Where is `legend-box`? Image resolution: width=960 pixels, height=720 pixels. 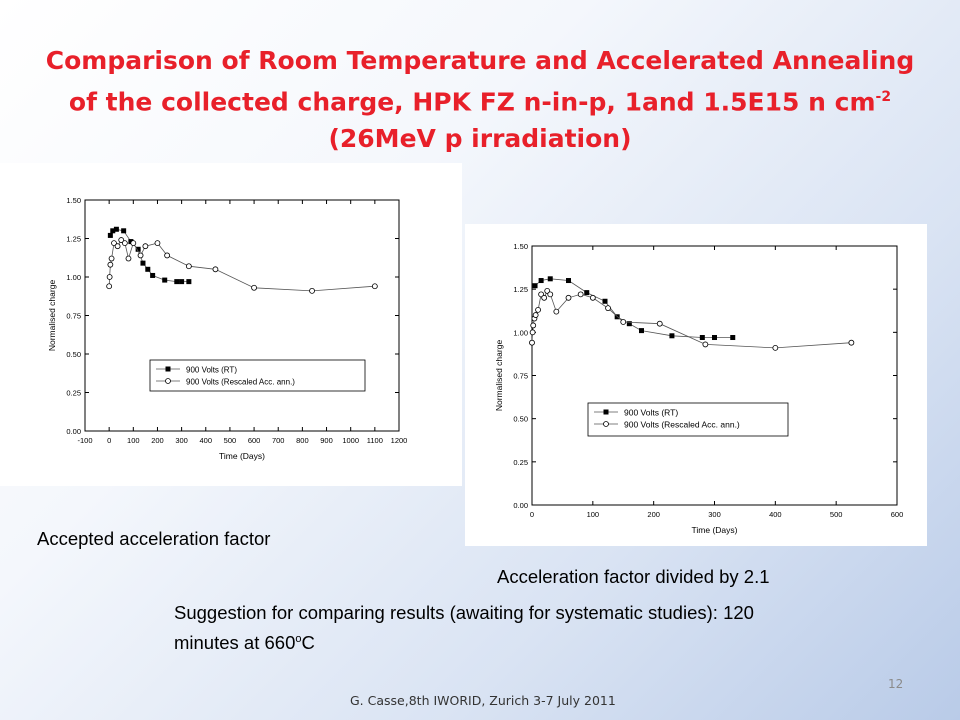 legend-box is located at coordinates (257, 375).